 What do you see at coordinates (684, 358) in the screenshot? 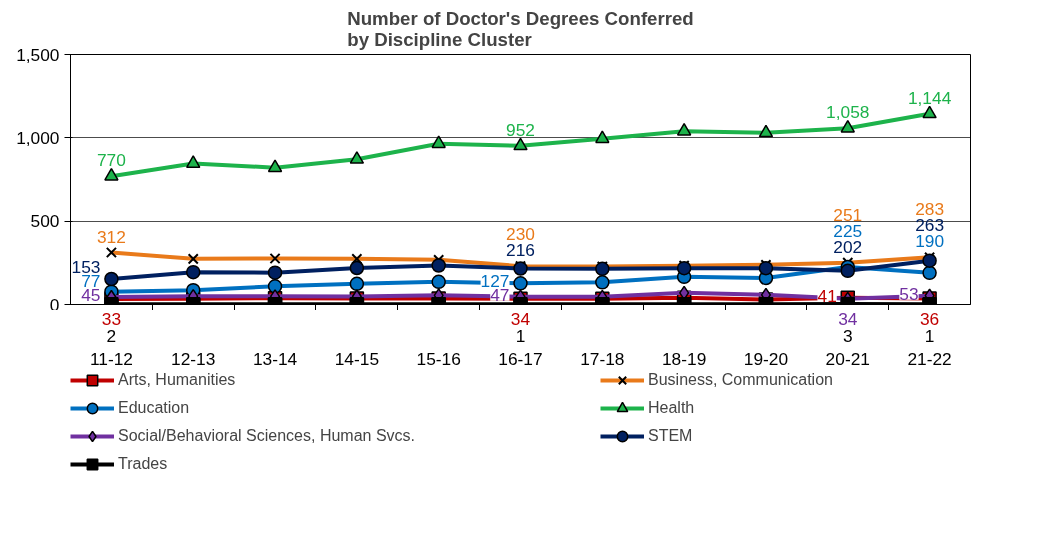
I see `x-tick-label: 18-19` at bounding box center [684, 358].